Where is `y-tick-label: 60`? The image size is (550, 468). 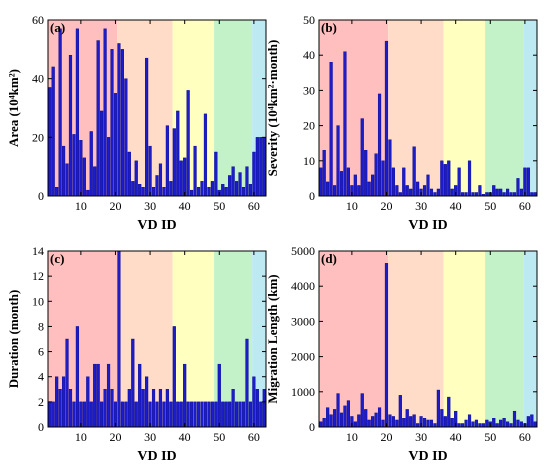
y-tick-label: 60 is located at coordinates (38, 20).